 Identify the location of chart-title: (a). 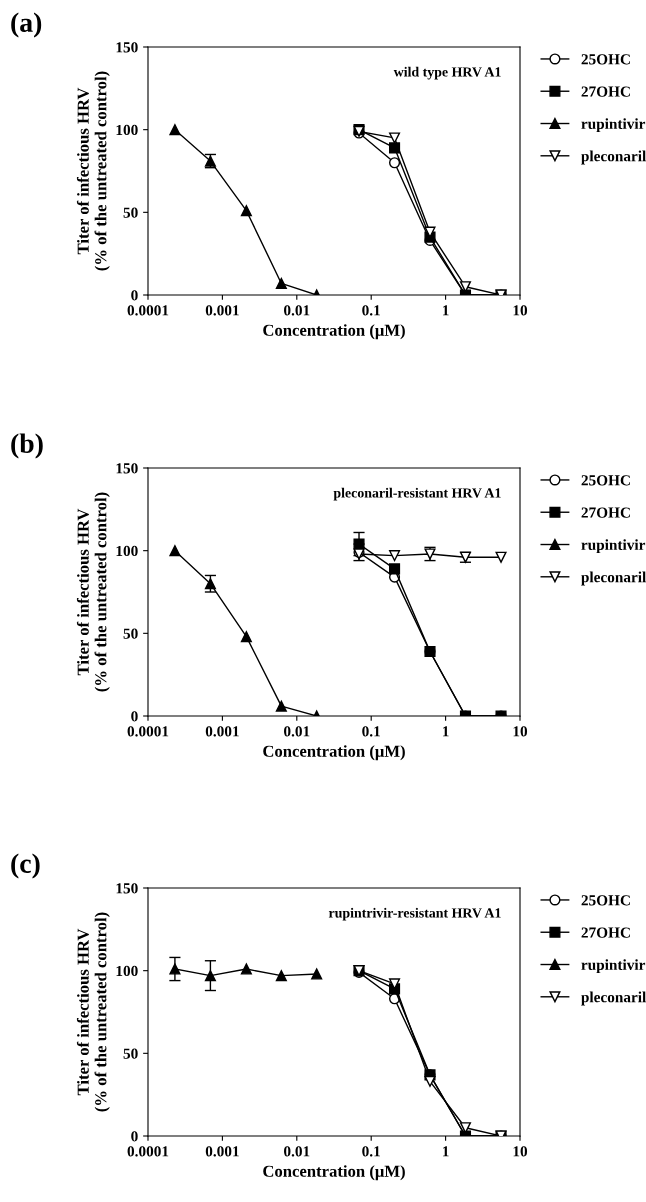
(26, 25).